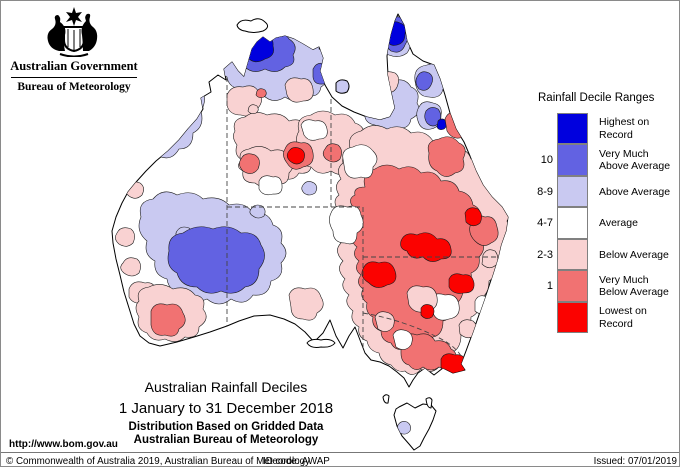 The width and height of the screenshot is (680, 467). I want to click on legend-range: 8-9, so click(545, 191).